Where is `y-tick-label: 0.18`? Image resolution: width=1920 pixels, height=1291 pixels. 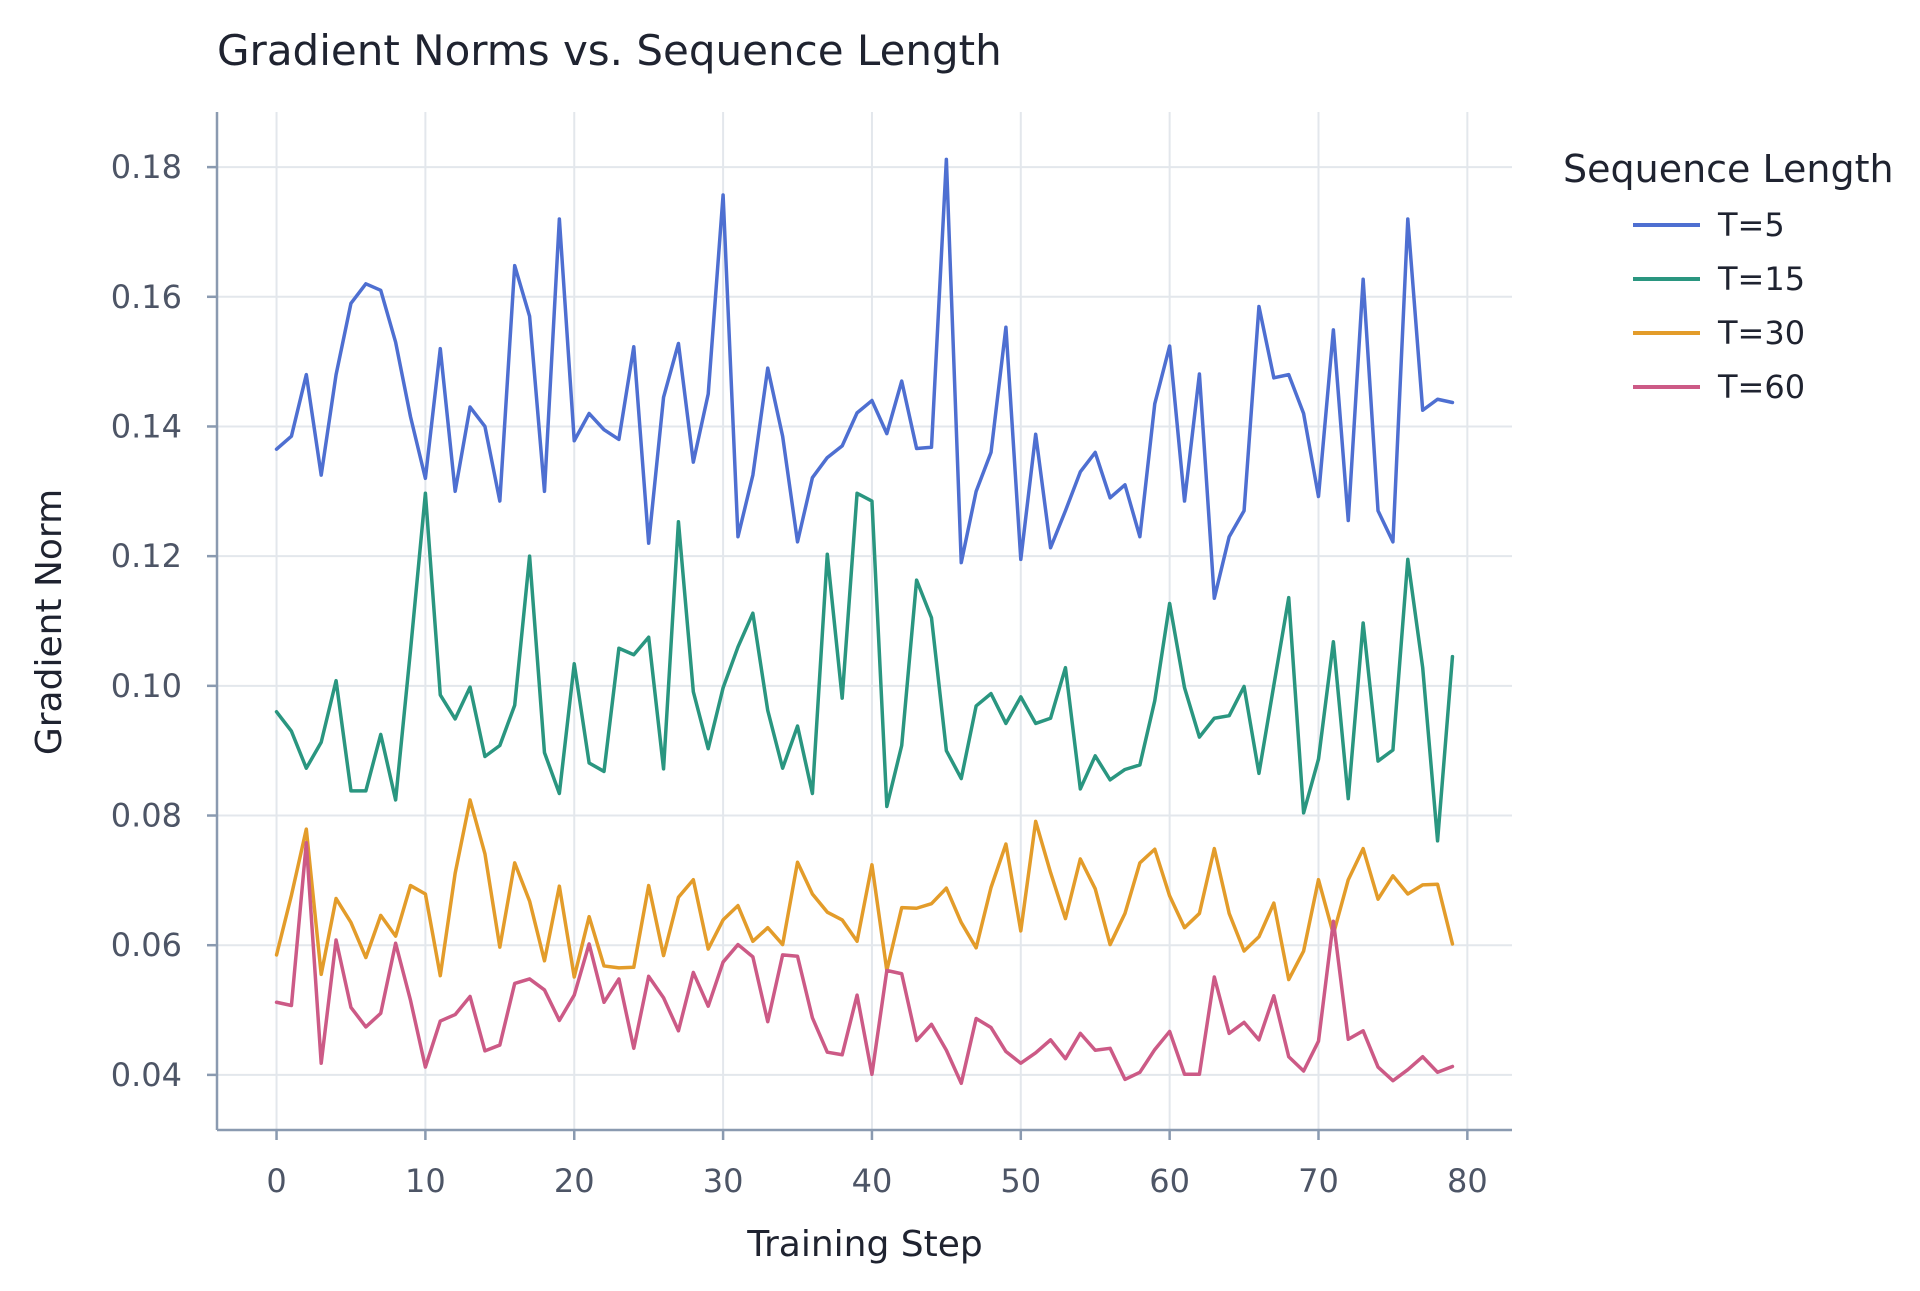 y-tick-label: 0.18 is located at coordinates (146, 167).